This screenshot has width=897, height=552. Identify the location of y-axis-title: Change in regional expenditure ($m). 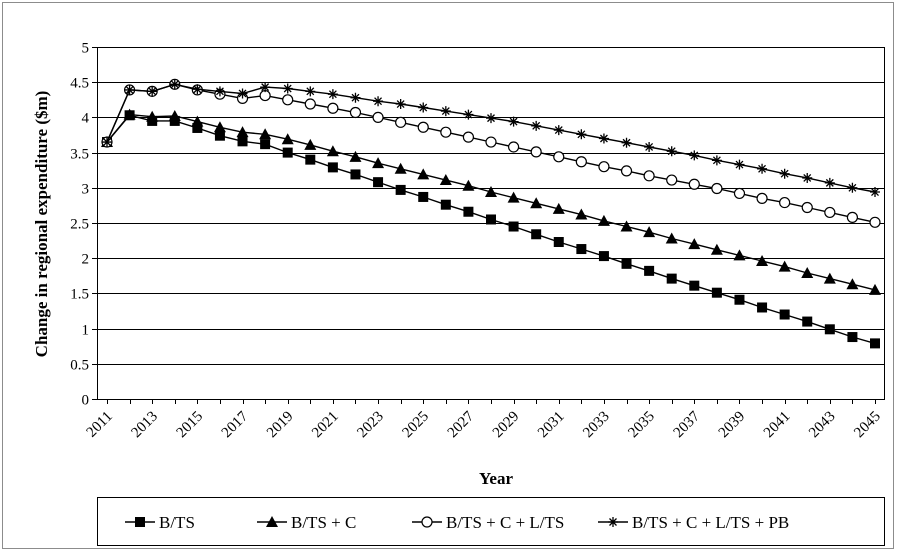
(41, 224).